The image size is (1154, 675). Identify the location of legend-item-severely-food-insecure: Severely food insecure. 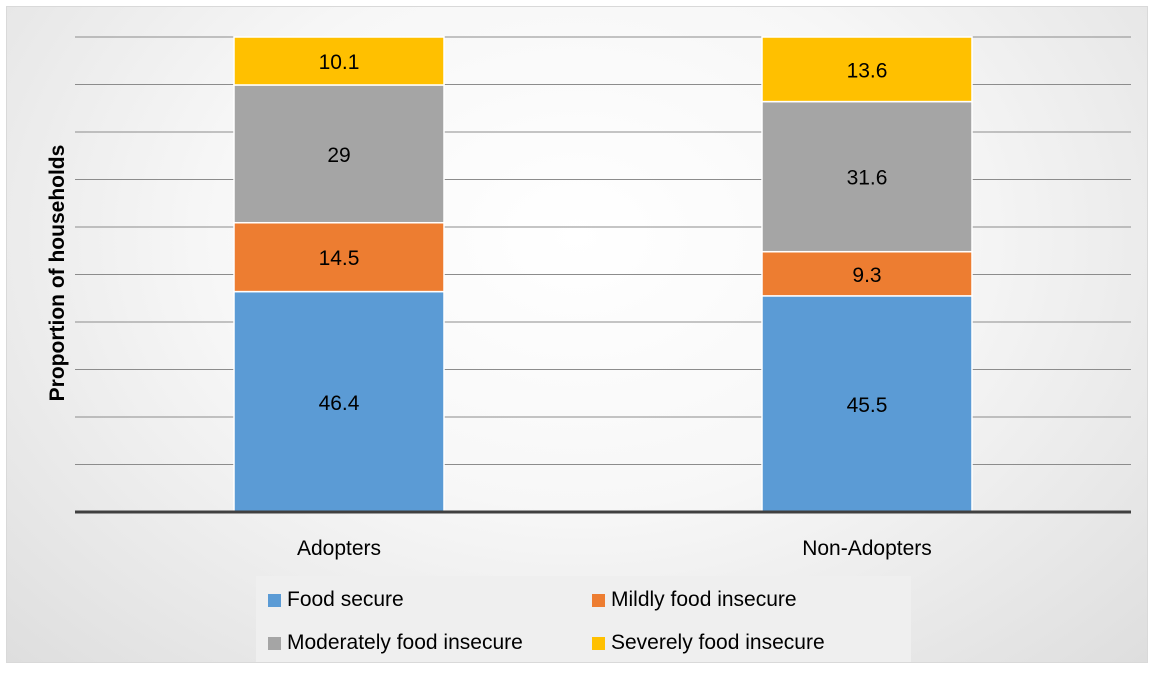
(708, 643).